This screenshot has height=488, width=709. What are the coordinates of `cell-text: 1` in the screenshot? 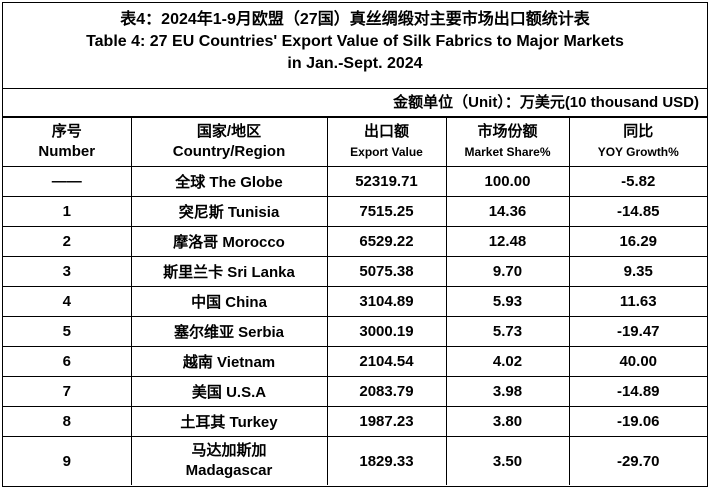 It's located at (66, 211).